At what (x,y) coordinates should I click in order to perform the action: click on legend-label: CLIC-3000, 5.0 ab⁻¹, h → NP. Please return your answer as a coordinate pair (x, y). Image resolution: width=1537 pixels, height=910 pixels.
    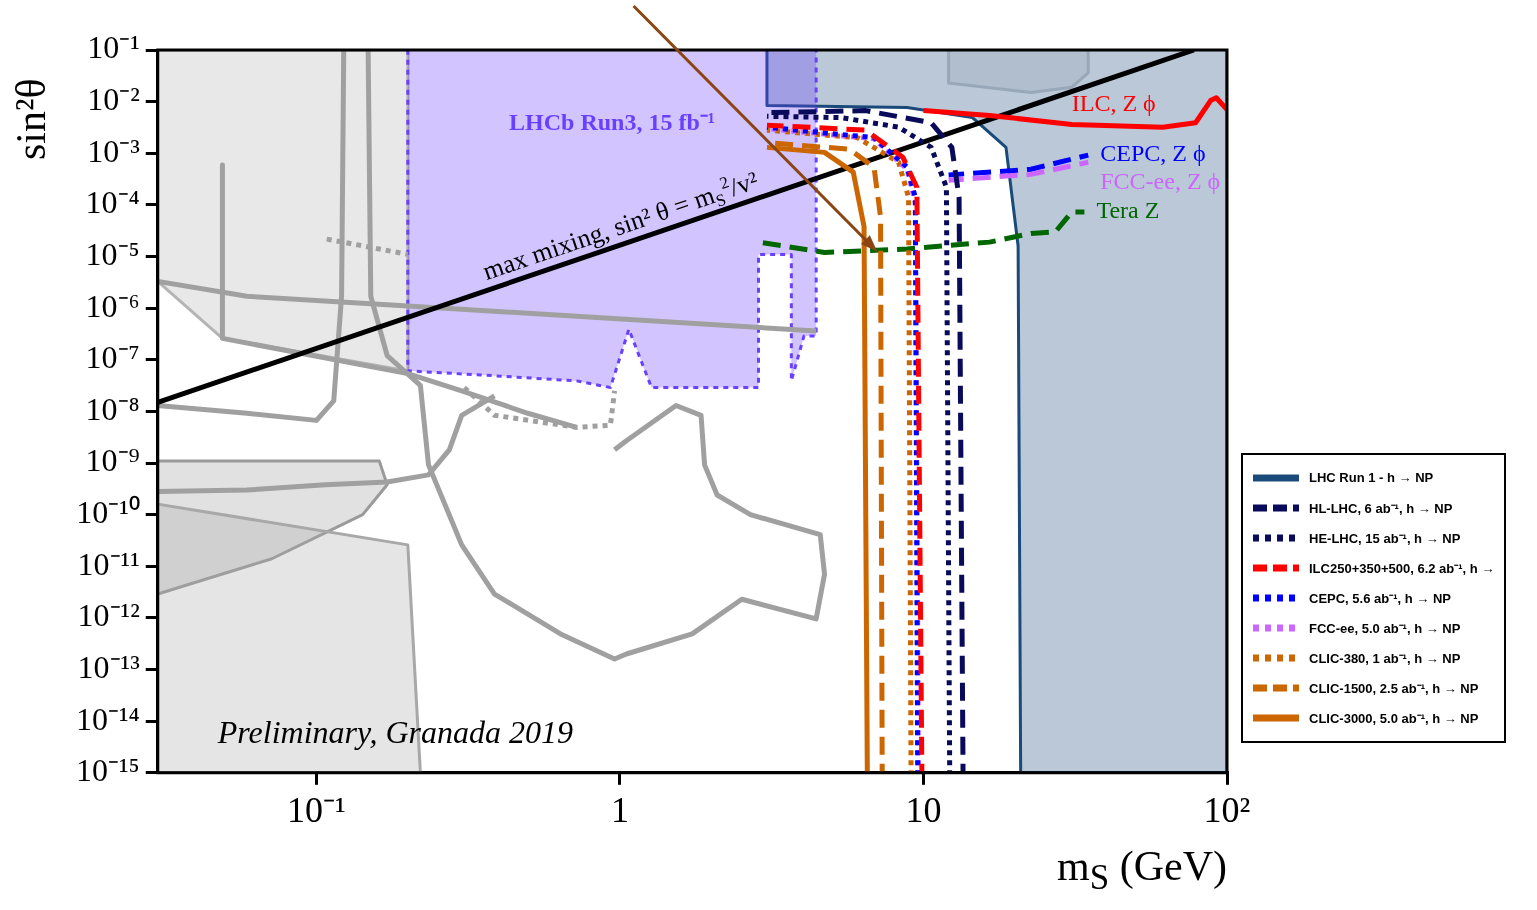
    Looking at the image, I should click on (1394, 718).